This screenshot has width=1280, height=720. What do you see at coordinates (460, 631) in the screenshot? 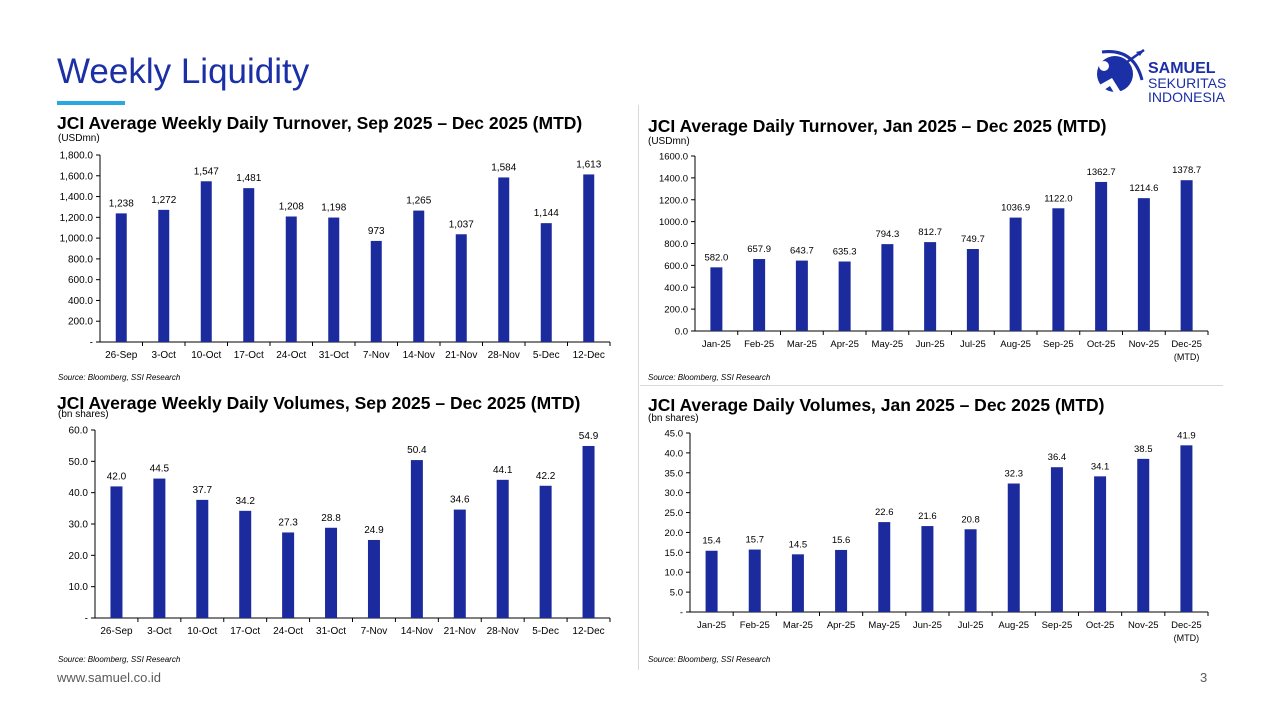
I see `x-tick-label: 21-Nov` at bounding box center [460, 631].